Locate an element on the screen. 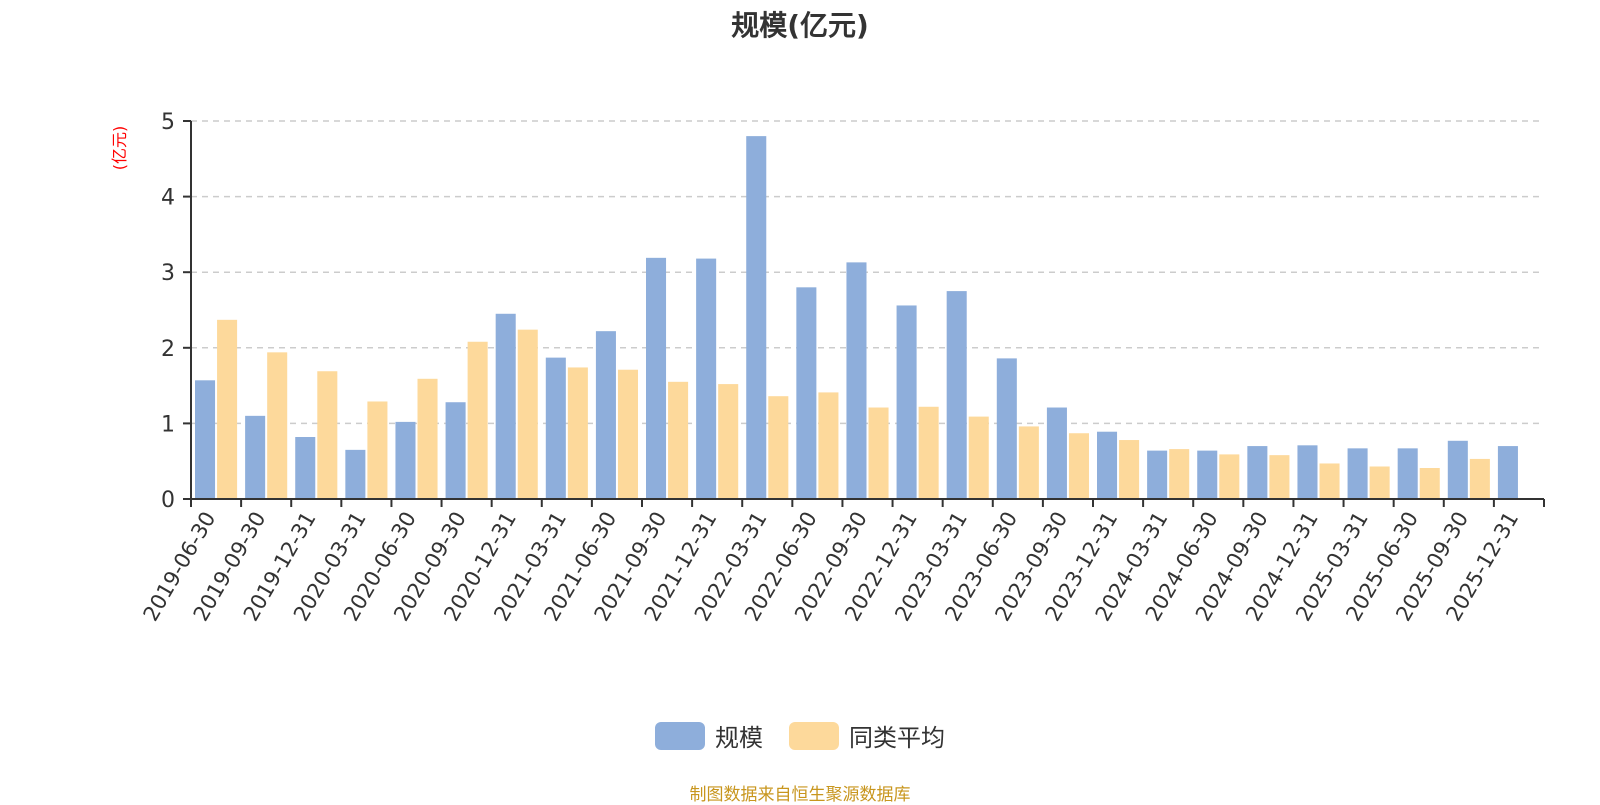 The image size is (1600, 805). data-source-note: 制图数据来自恒生聚源数据库 is located at coordinates (800, 795).